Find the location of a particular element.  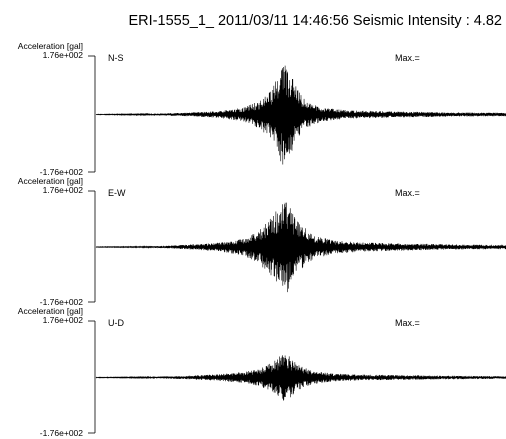

component-label: N-S is located at coordinates (116, 58).